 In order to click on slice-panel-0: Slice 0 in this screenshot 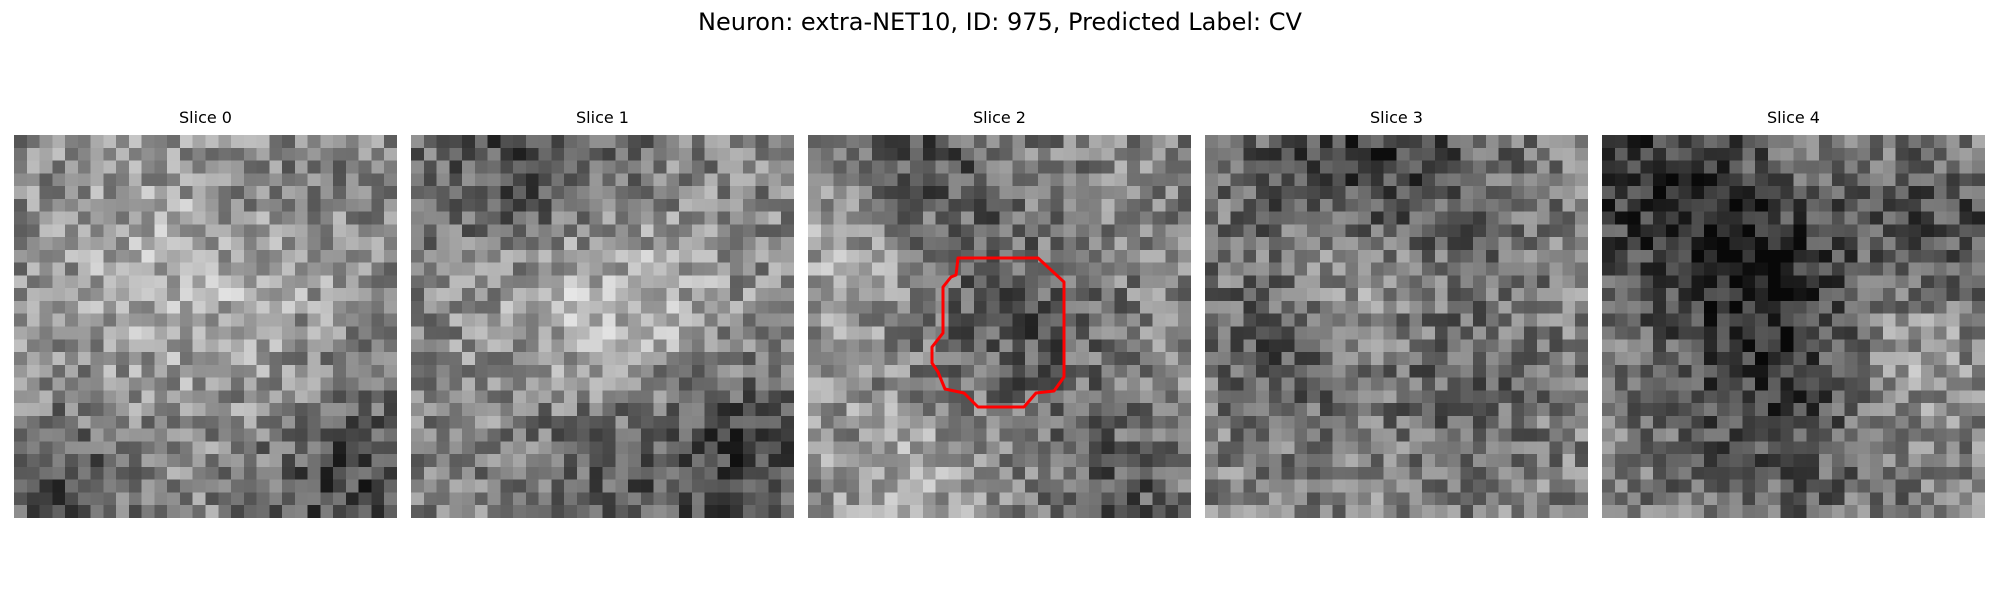, I will do `click(205, 313)`.